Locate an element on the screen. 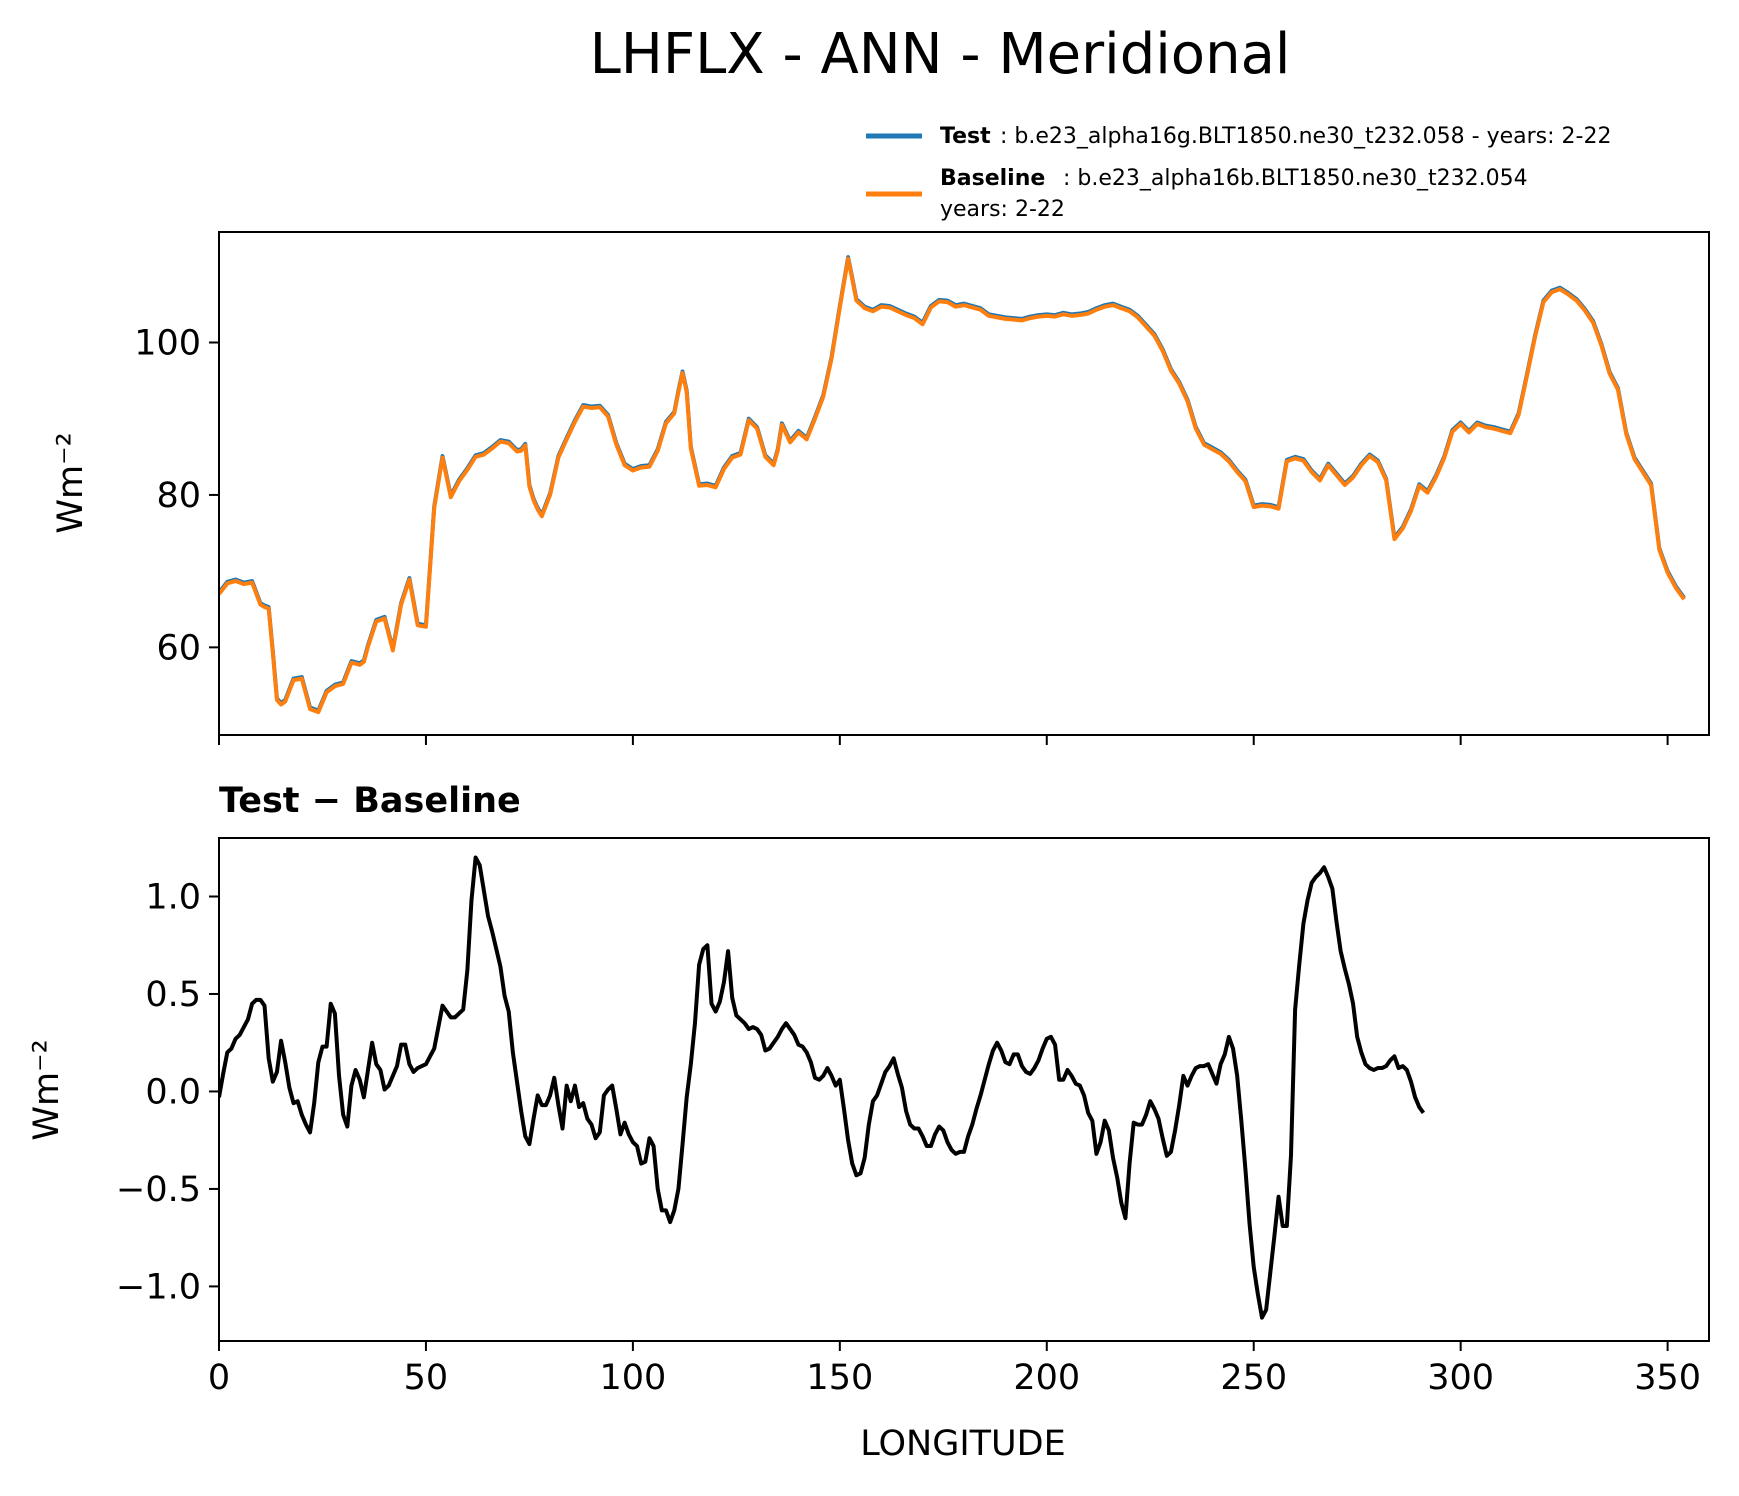  bottom-xtick-label: 300 is located at coordinates (1460, 1378).